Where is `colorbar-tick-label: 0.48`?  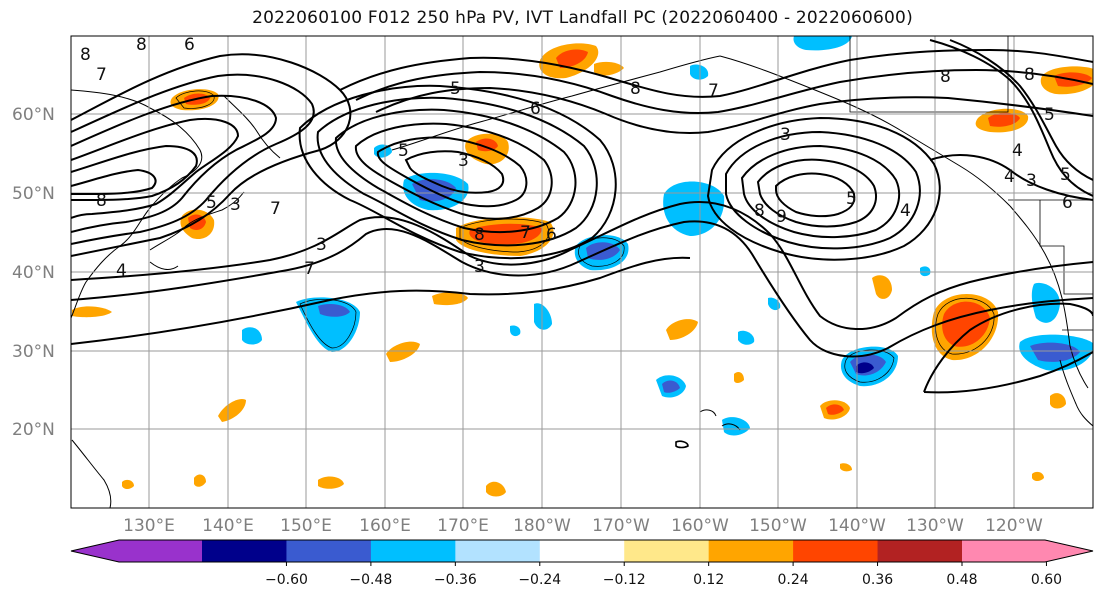
colorbar-tick-label: 0.48 is located at coordinates (961, 580).